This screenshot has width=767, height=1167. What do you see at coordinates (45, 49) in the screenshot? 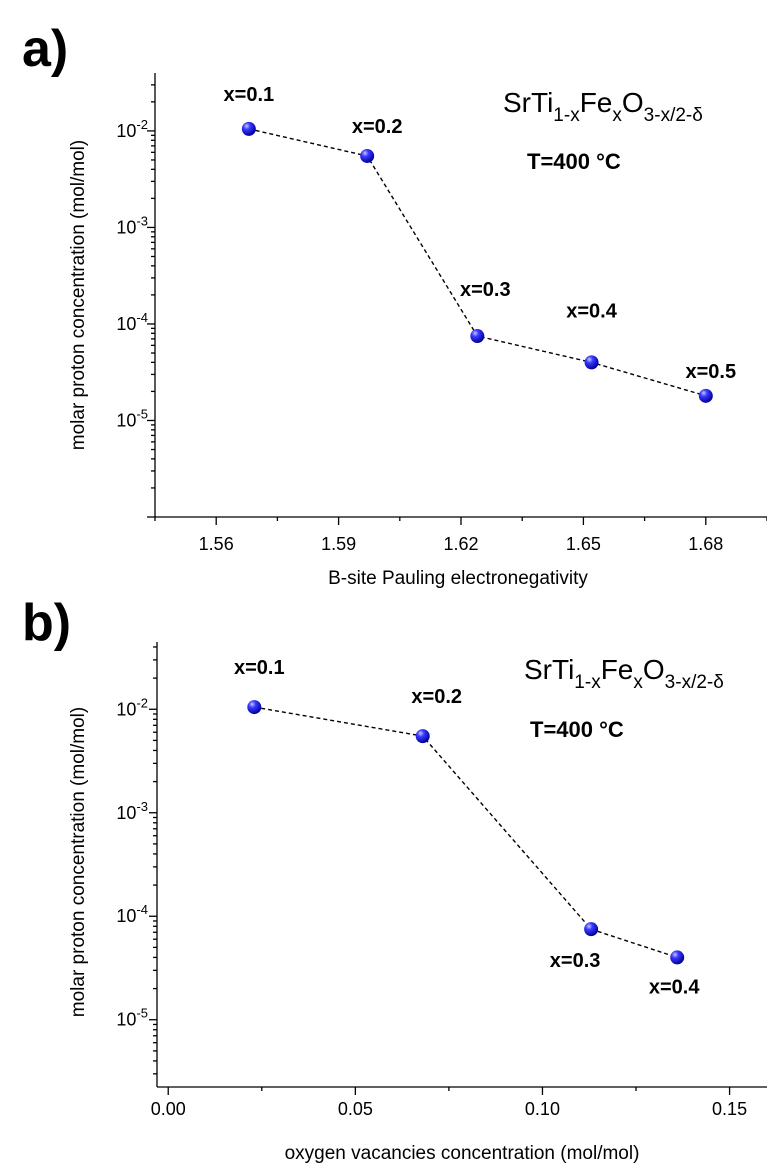
I see `panel-label: a)` at bounding box center [45, 49].